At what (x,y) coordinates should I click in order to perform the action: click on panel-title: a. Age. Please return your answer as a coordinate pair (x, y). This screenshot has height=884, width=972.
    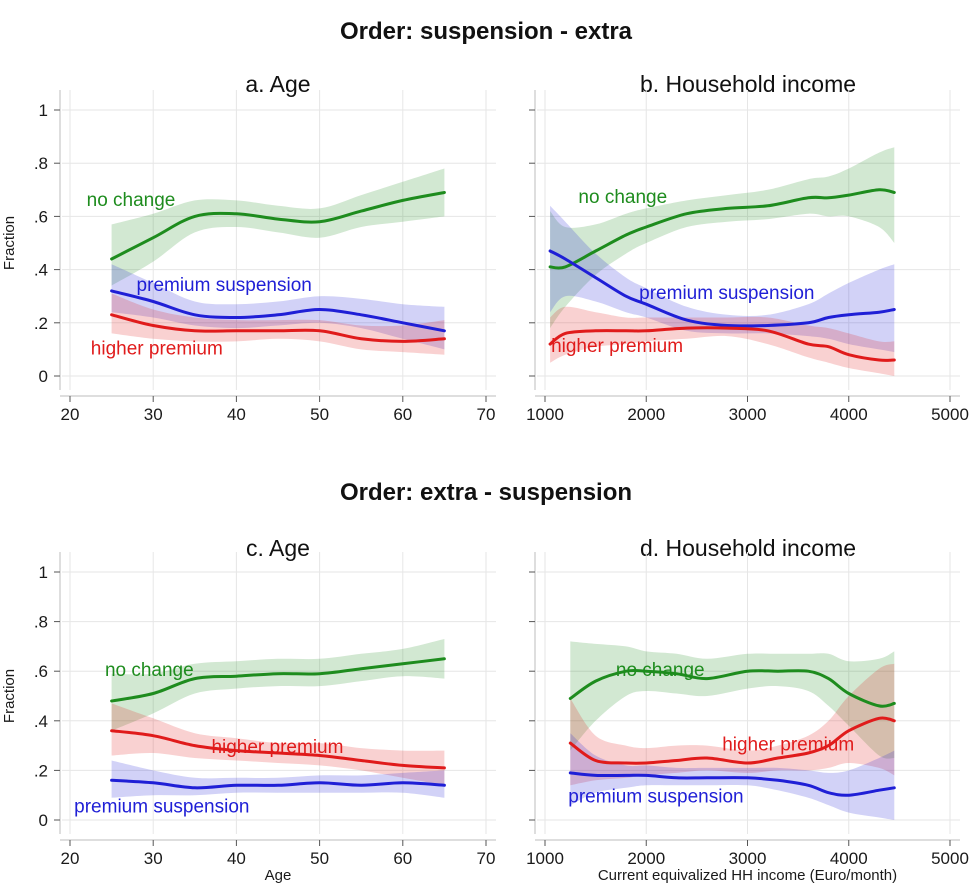
    Looking at the image, I should click on (277, 84).